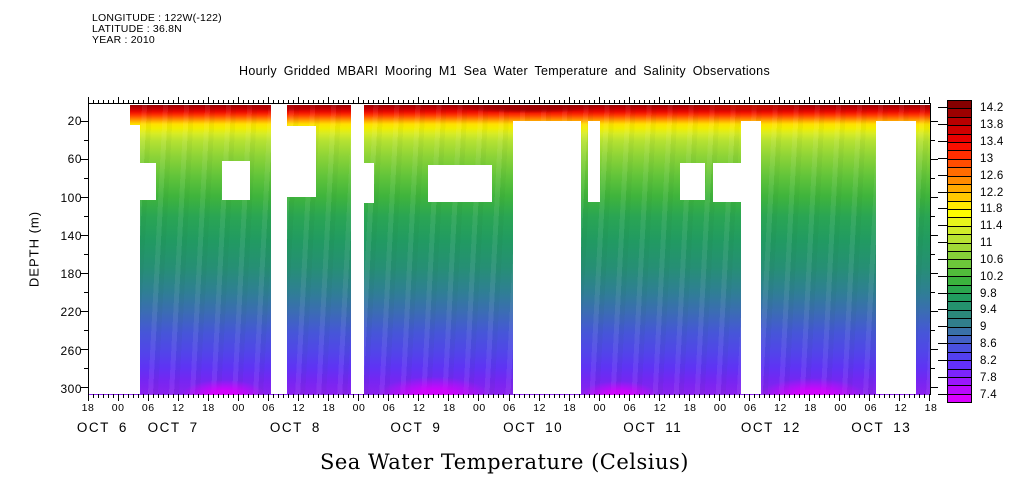  I want to click on colorbar-tick-label: 11.8, so click(991, 209).